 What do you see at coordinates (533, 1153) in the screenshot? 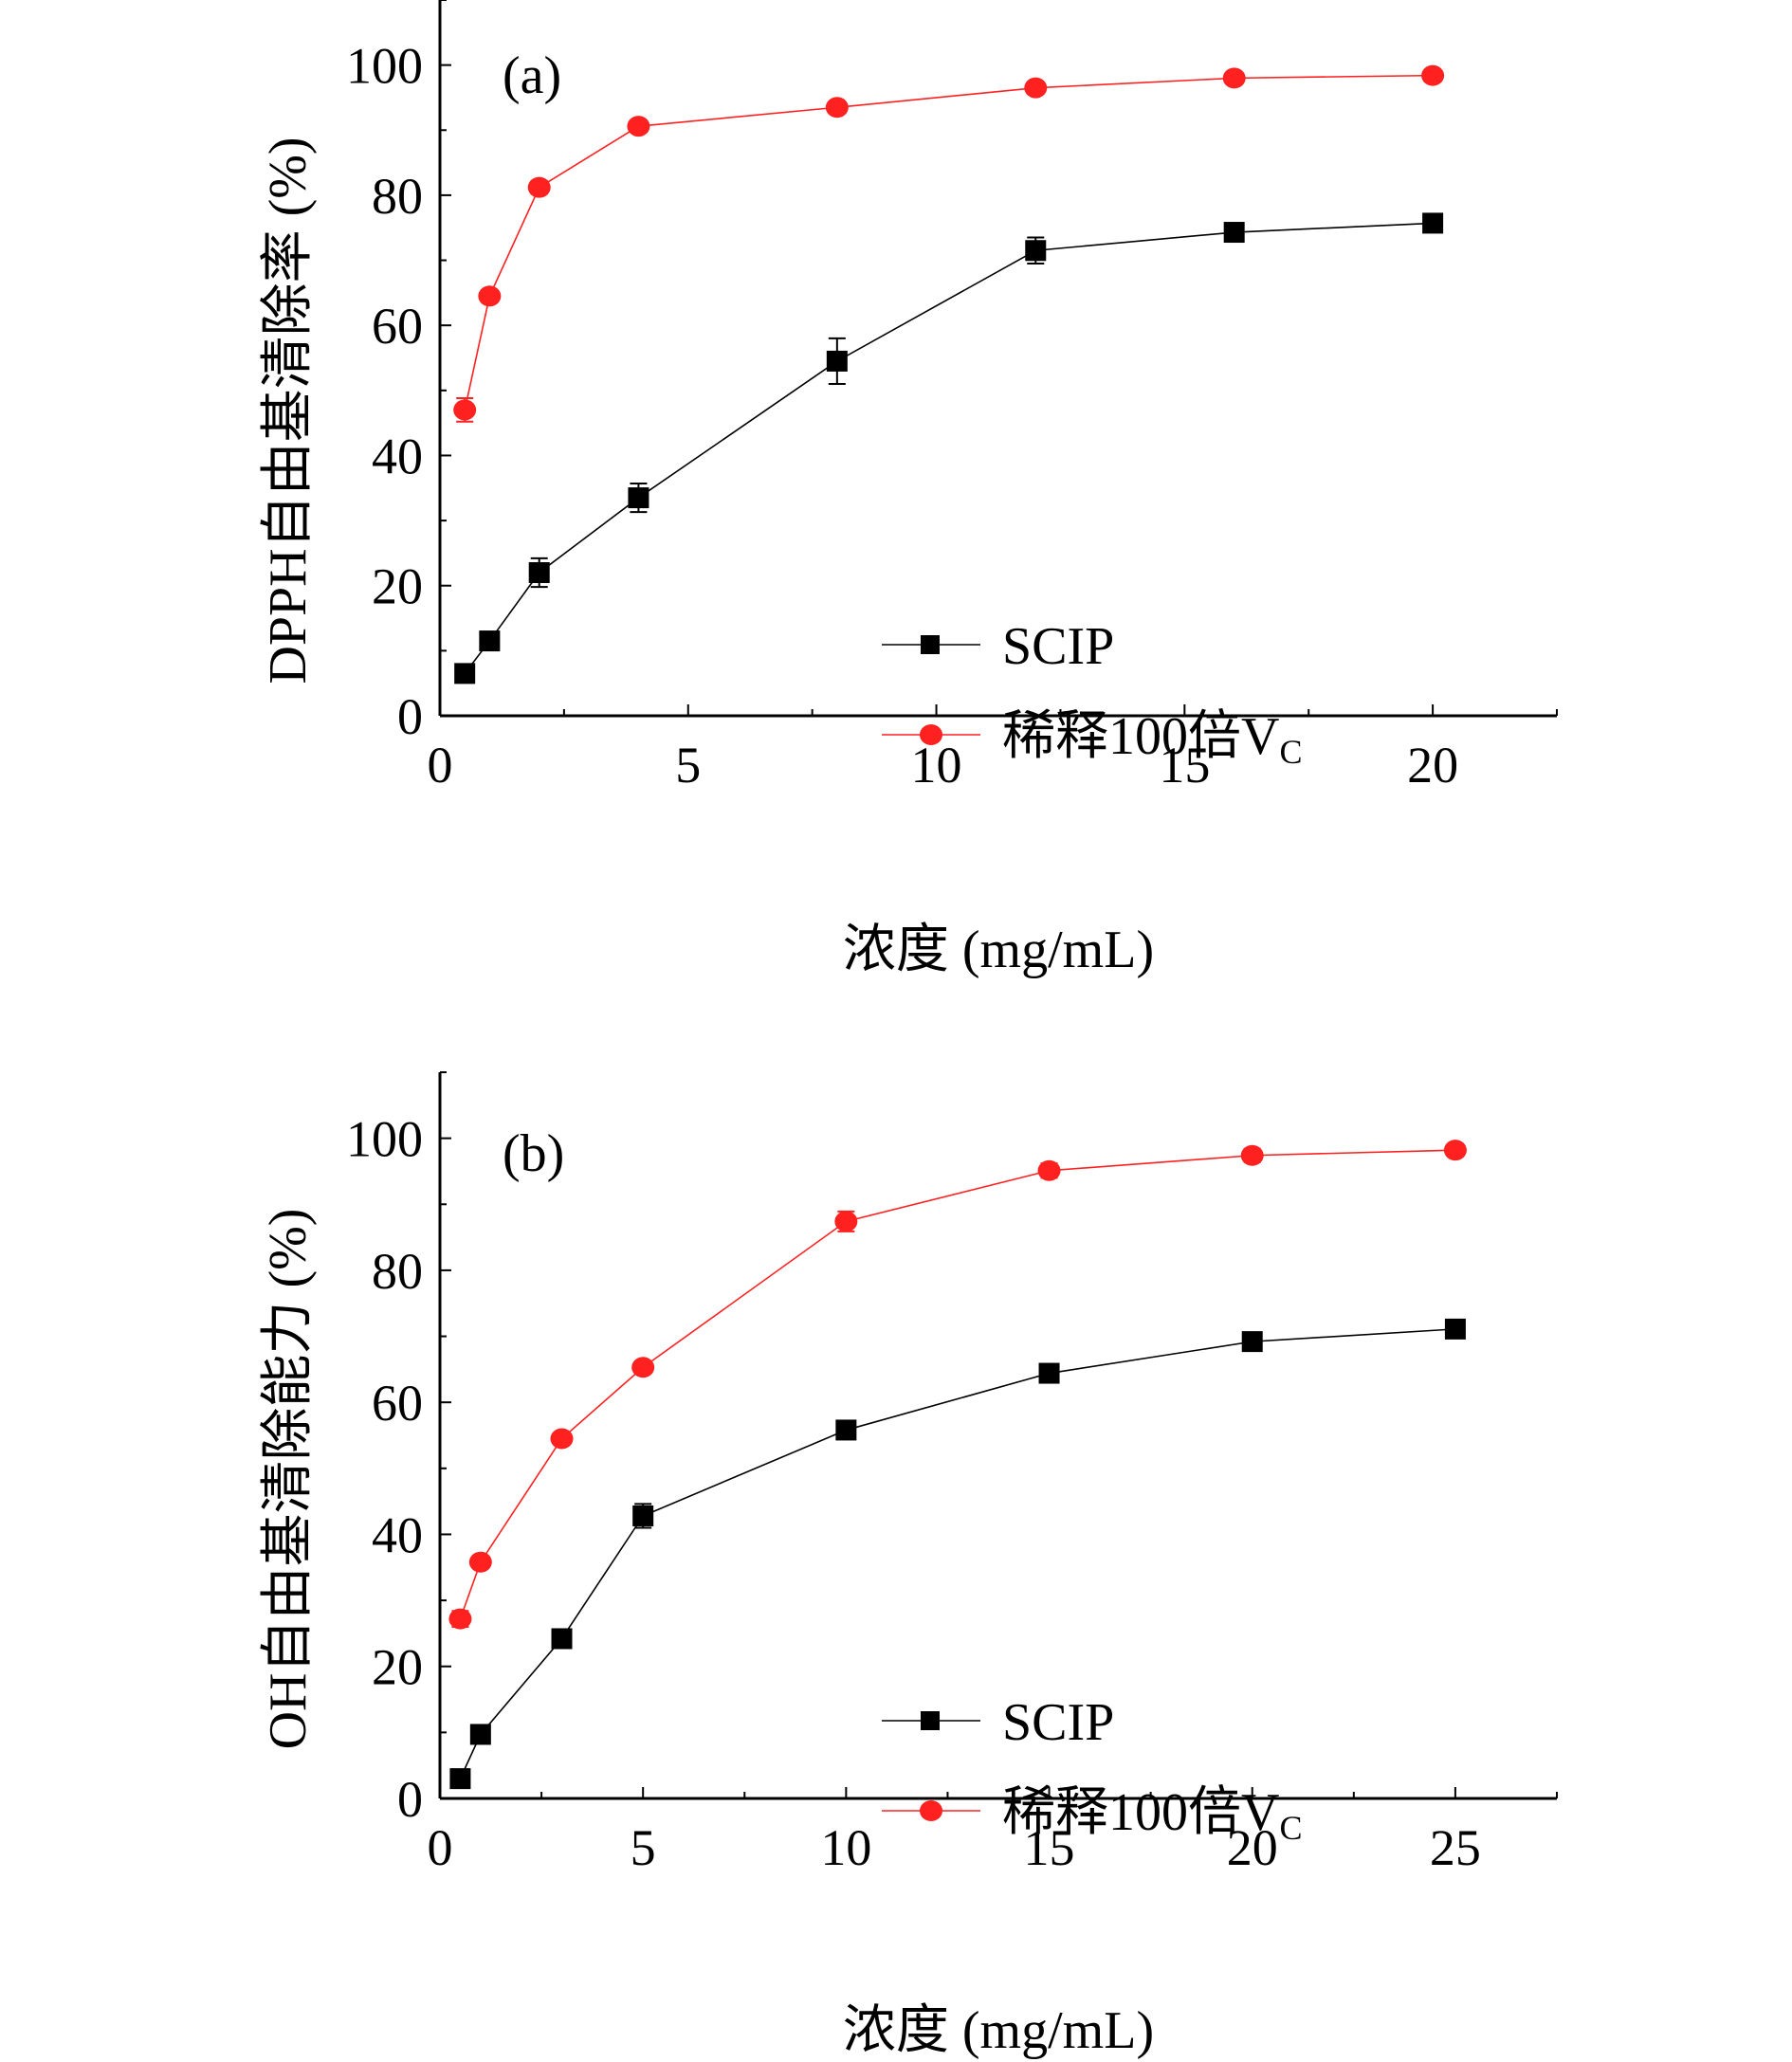
I see `panel-label: (b)` at bounding box center [533, 1153].